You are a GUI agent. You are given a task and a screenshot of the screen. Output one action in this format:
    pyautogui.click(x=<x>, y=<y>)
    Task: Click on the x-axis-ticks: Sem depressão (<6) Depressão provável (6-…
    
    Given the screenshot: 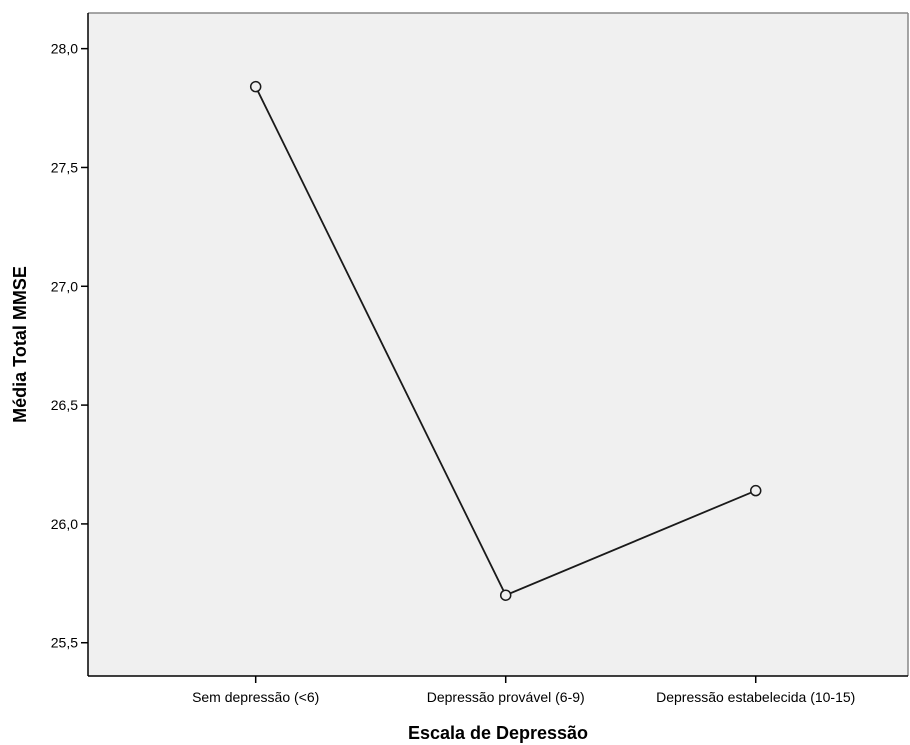 What is the action you would take?
    pyautogui.click(x=523, y=690)
    